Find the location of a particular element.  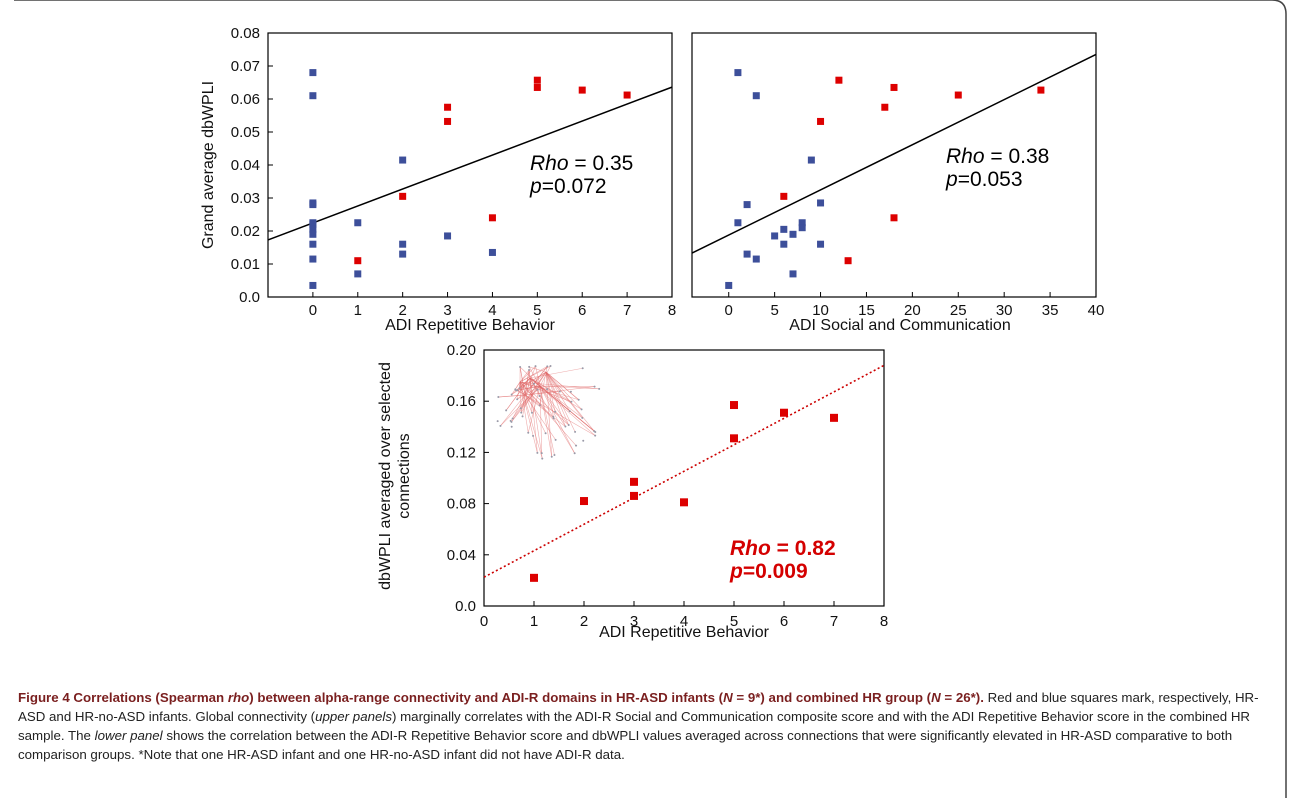

x-tick-label: 5 is located at coordinates (734, 621).